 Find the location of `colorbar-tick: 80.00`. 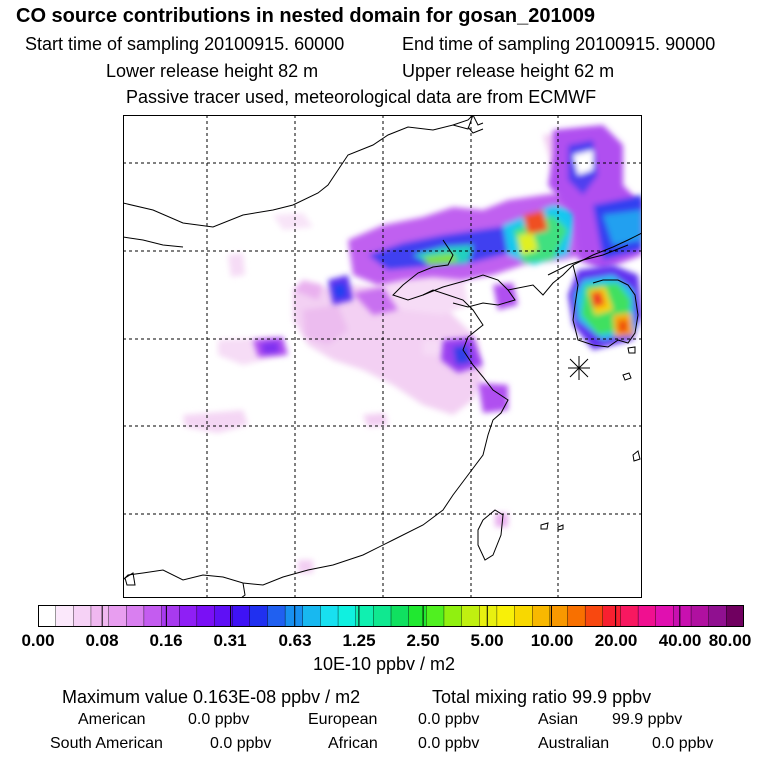

colorbar-tick: 80.00 is located at coordinates (730, 640).